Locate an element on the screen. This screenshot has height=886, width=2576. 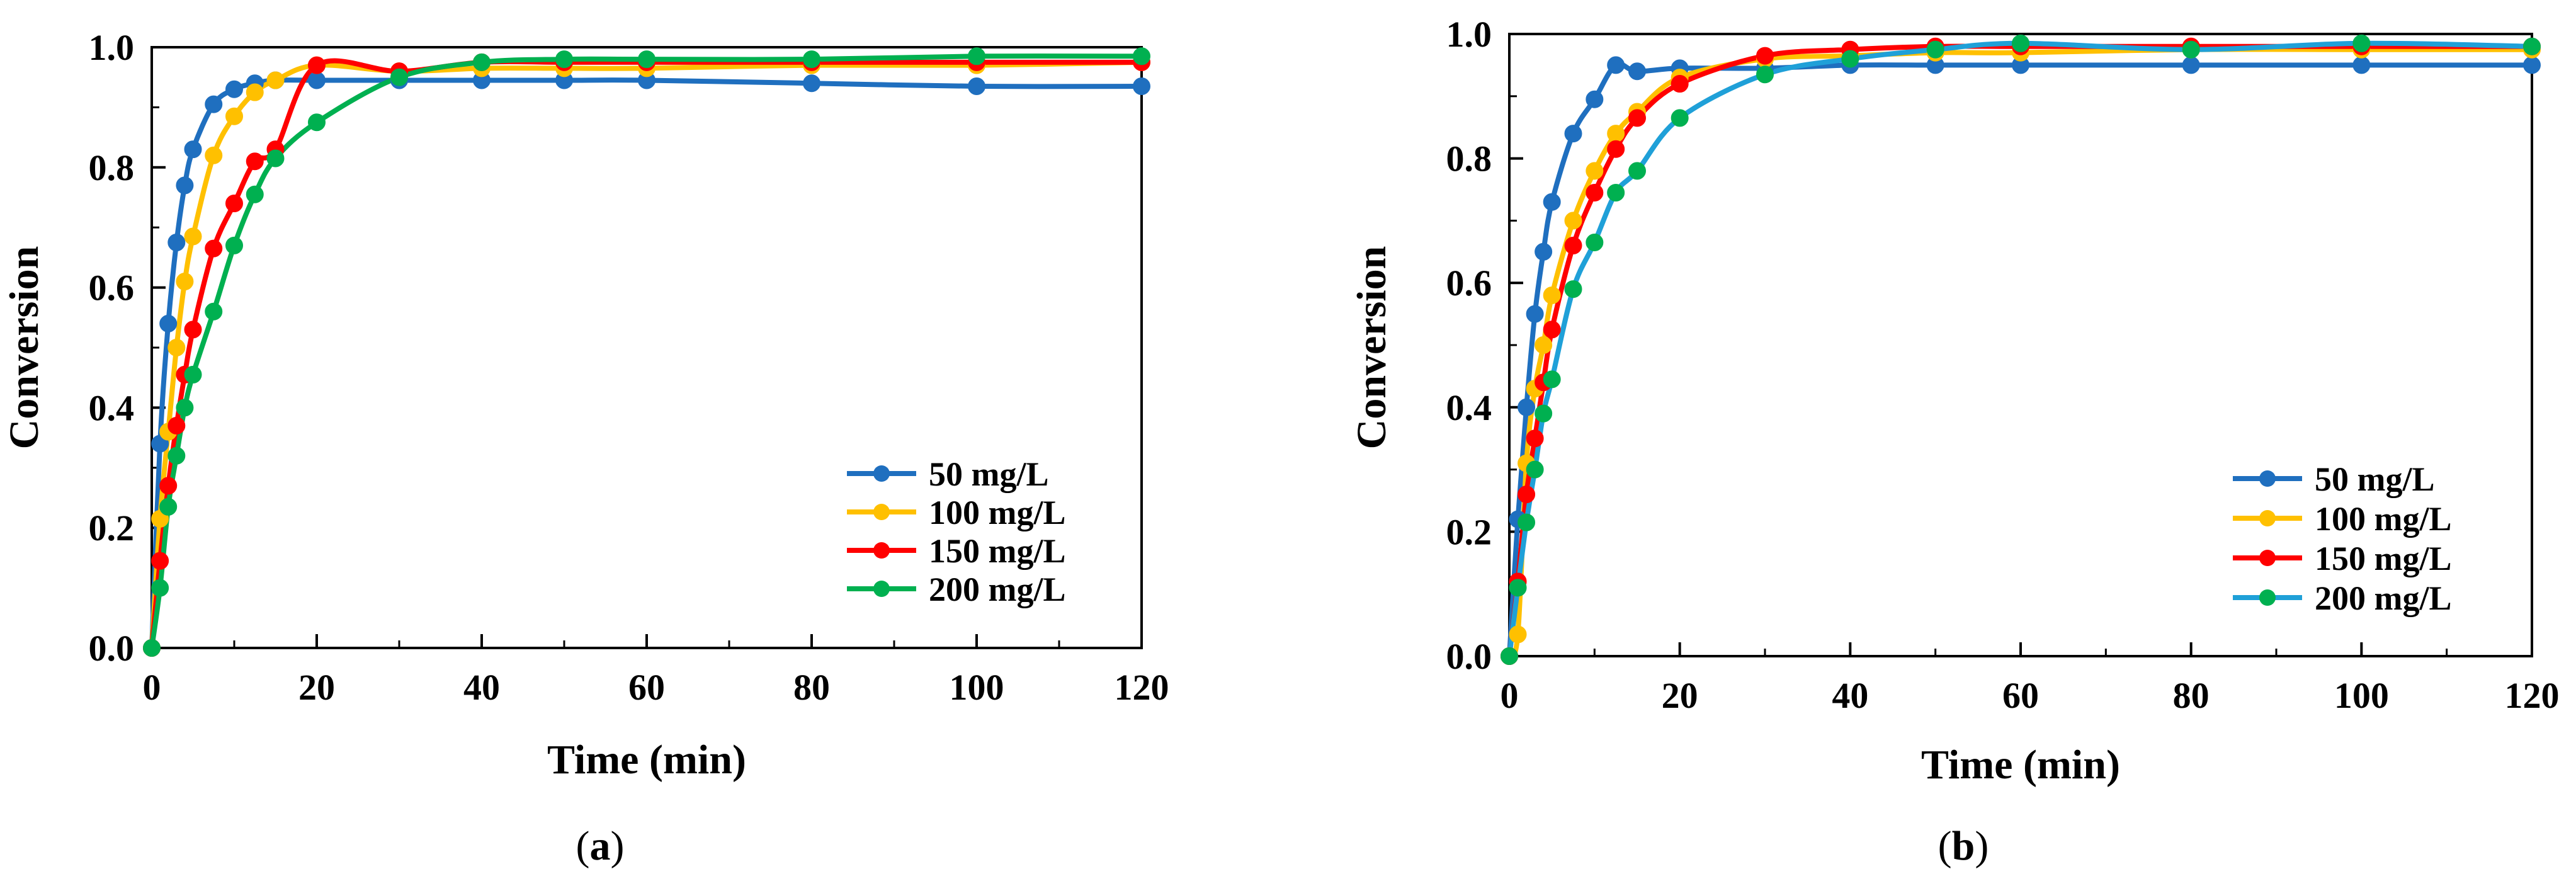
panel-caption: (b) is located at coordinates (1963, 846).